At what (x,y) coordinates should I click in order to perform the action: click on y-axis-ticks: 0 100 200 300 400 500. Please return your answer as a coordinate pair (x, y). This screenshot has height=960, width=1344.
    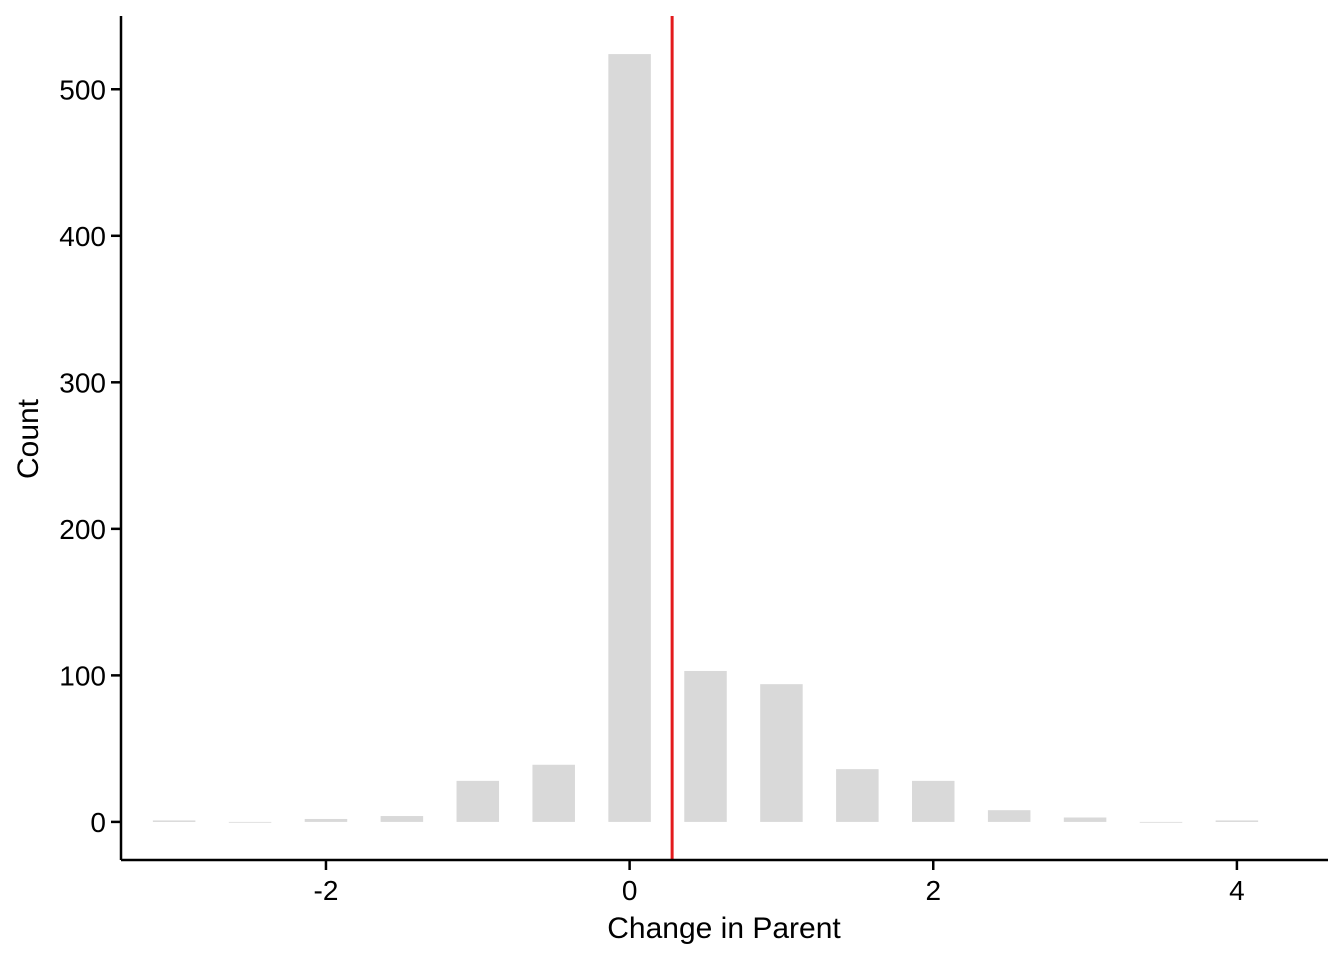
    Looking at the image, I should click on (90, 456).